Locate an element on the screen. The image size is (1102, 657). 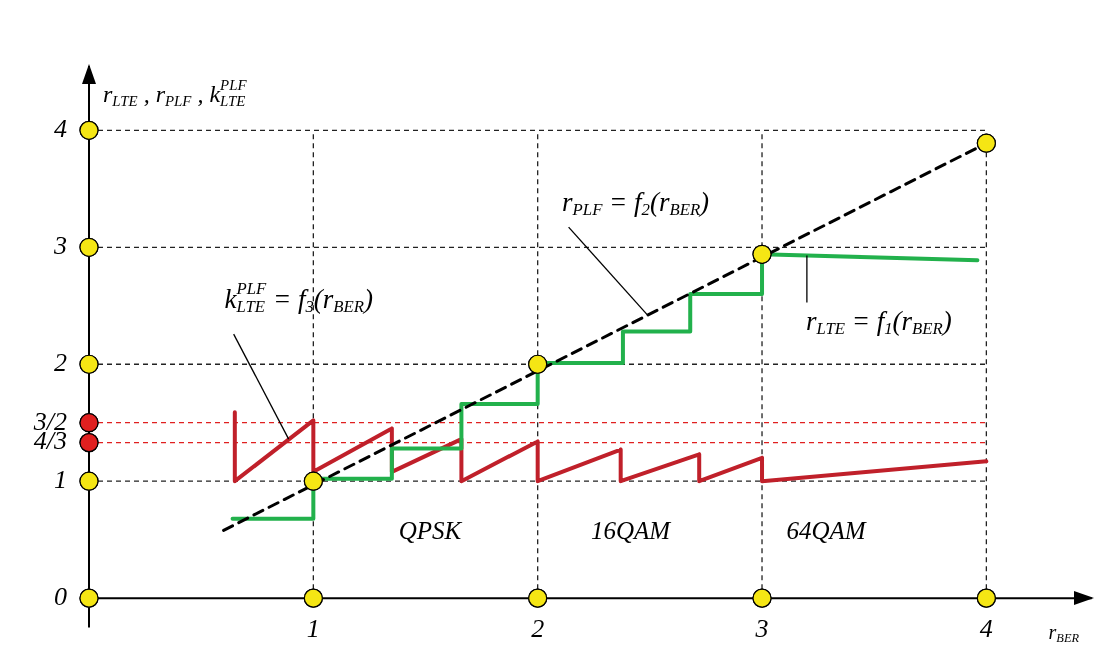
y-tick-label: 1 is located at coordinates (60, 480).